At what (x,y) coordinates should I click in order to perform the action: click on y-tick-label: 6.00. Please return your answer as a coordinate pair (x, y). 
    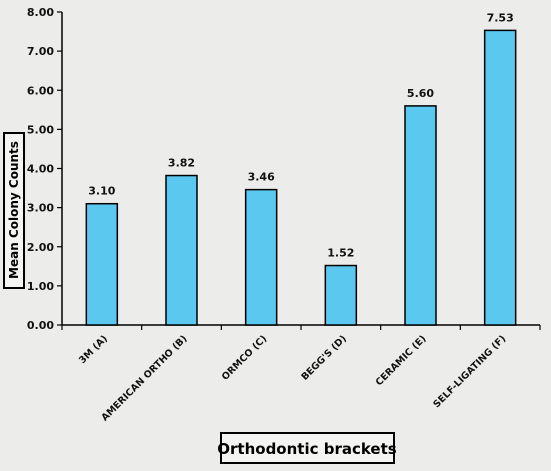
    Looking at the image, I should click on (40, 90).